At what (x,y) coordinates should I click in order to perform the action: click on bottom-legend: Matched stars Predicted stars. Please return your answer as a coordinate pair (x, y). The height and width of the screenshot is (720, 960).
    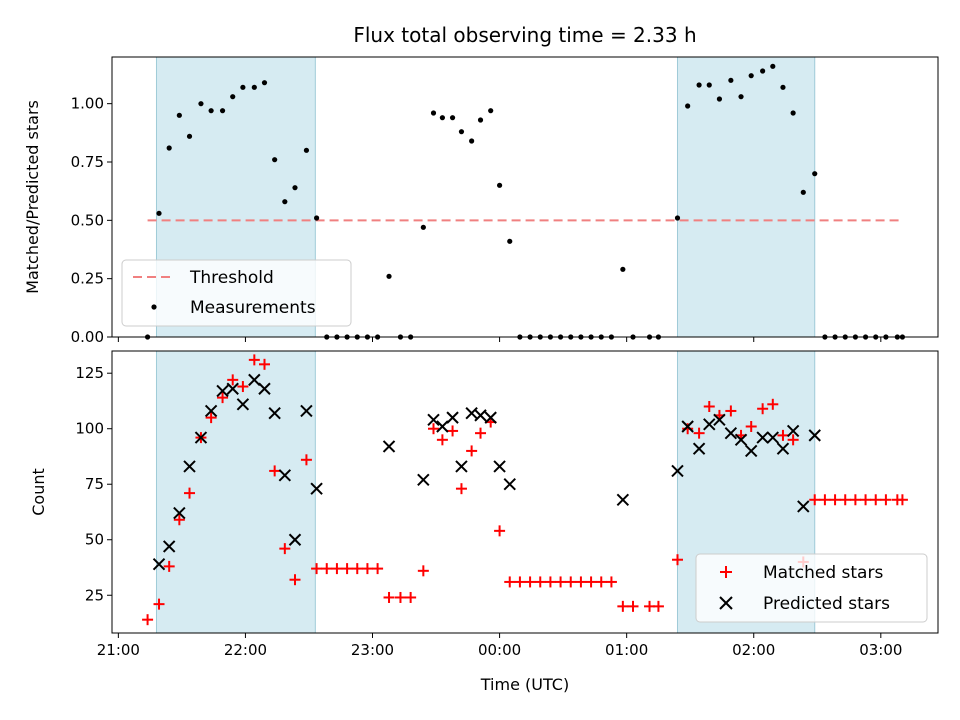
    Looking at the image, I should click on (811, 588).